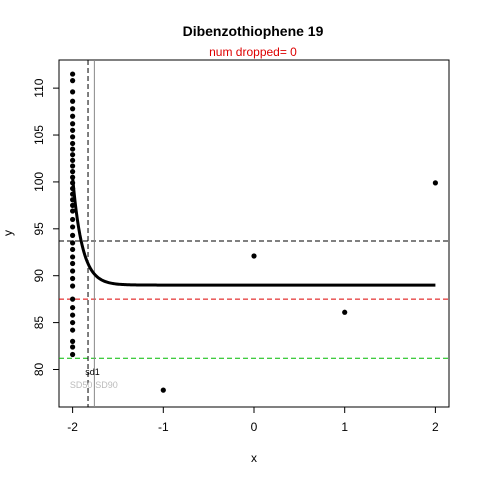  I want to click on y-tick-label: 110, so click(39, 87).